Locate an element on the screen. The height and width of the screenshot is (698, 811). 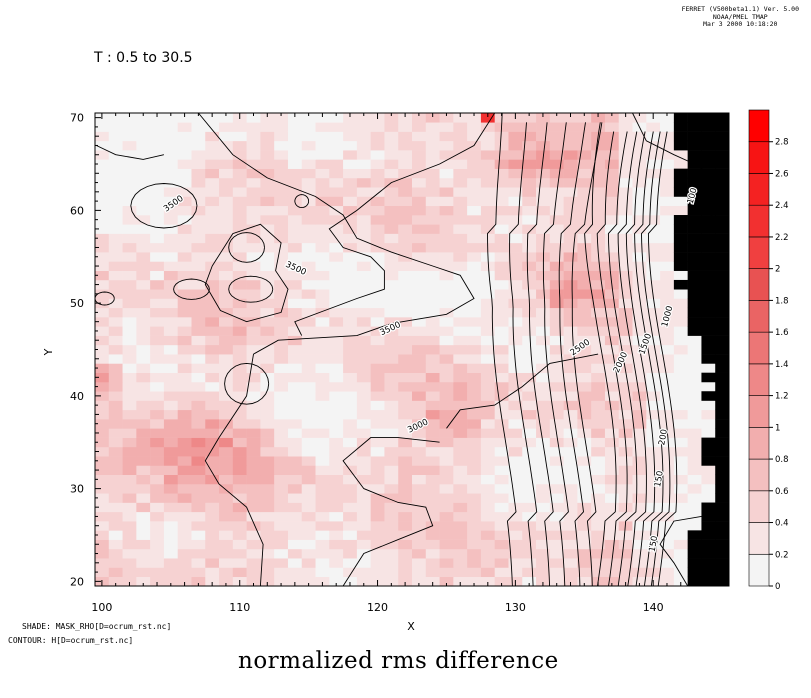
x-axis-label: X is located at coordinates (411, 626).